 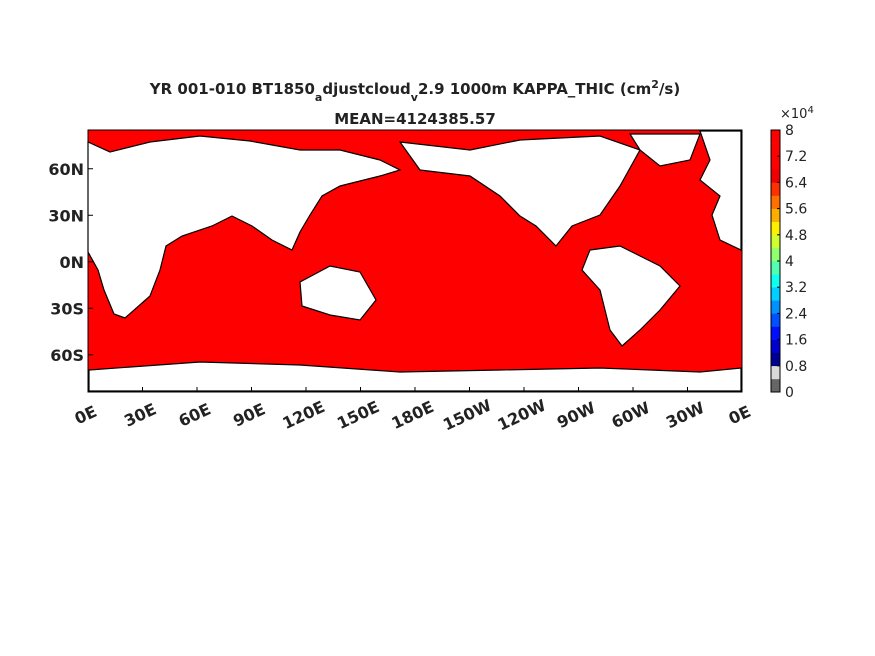 I want to click on exponent-base: ×10, so click(x=793, y=114).